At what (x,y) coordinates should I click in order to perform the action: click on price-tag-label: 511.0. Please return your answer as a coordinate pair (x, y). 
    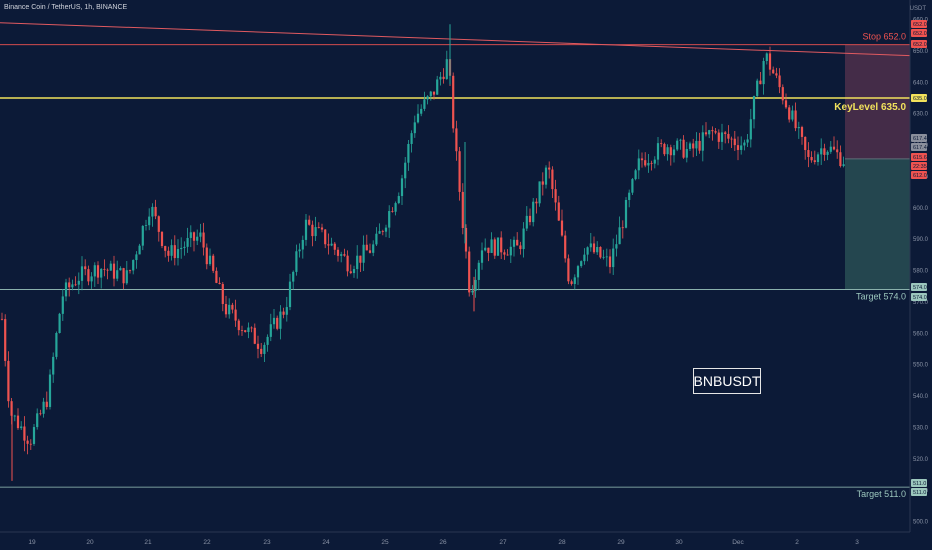
    Looking at the image, I should click on (919, 484).